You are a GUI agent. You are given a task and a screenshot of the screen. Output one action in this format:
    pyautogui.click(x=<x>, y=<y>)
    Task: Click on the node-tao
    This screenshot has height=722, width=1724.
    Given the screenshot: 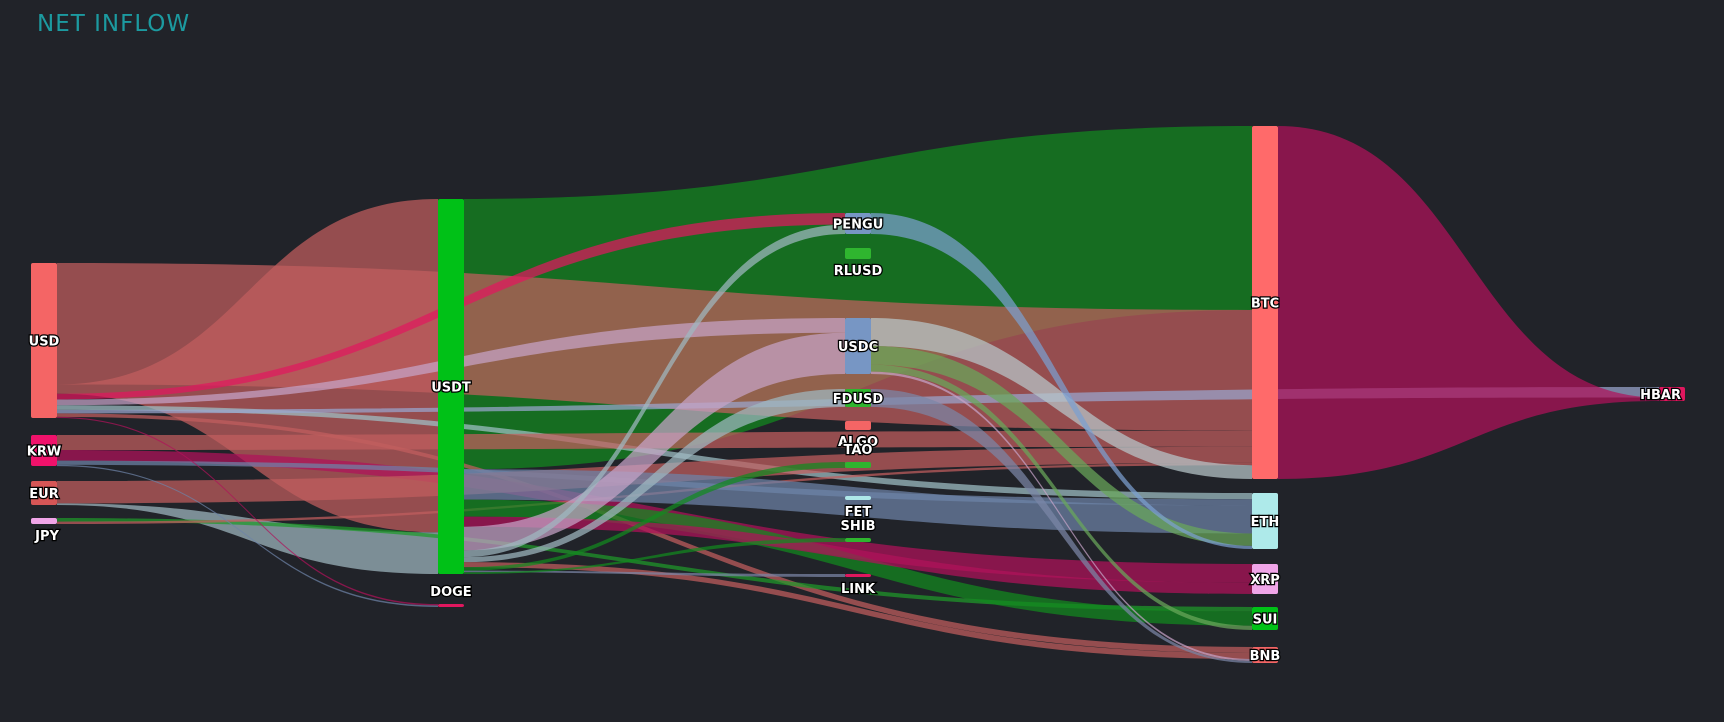 What is the action you would take?
    pyautogui.click(x=858, y=465)
    